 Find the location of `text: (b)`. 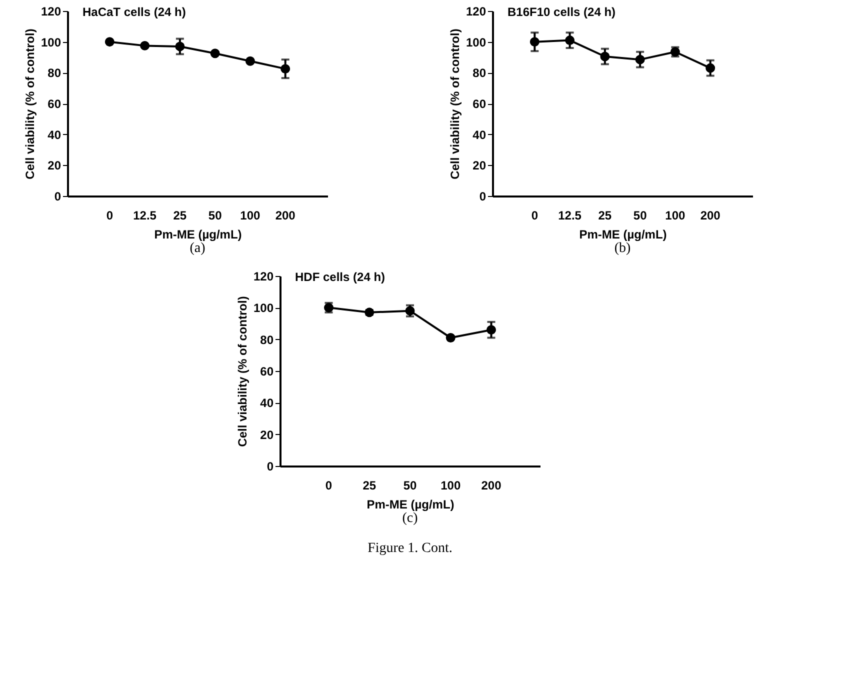

text: (b) is located at coordinates (622, 248).